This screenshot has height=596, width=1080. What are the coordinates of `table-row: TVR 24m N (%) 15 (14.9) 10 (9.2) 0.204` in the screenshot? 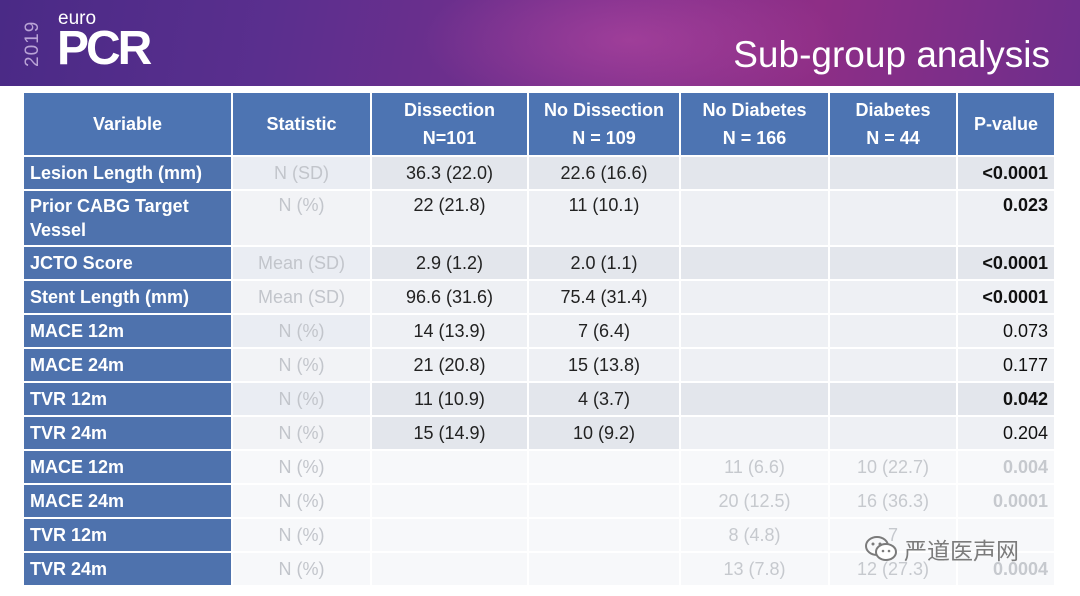 It's located at (539, 433).